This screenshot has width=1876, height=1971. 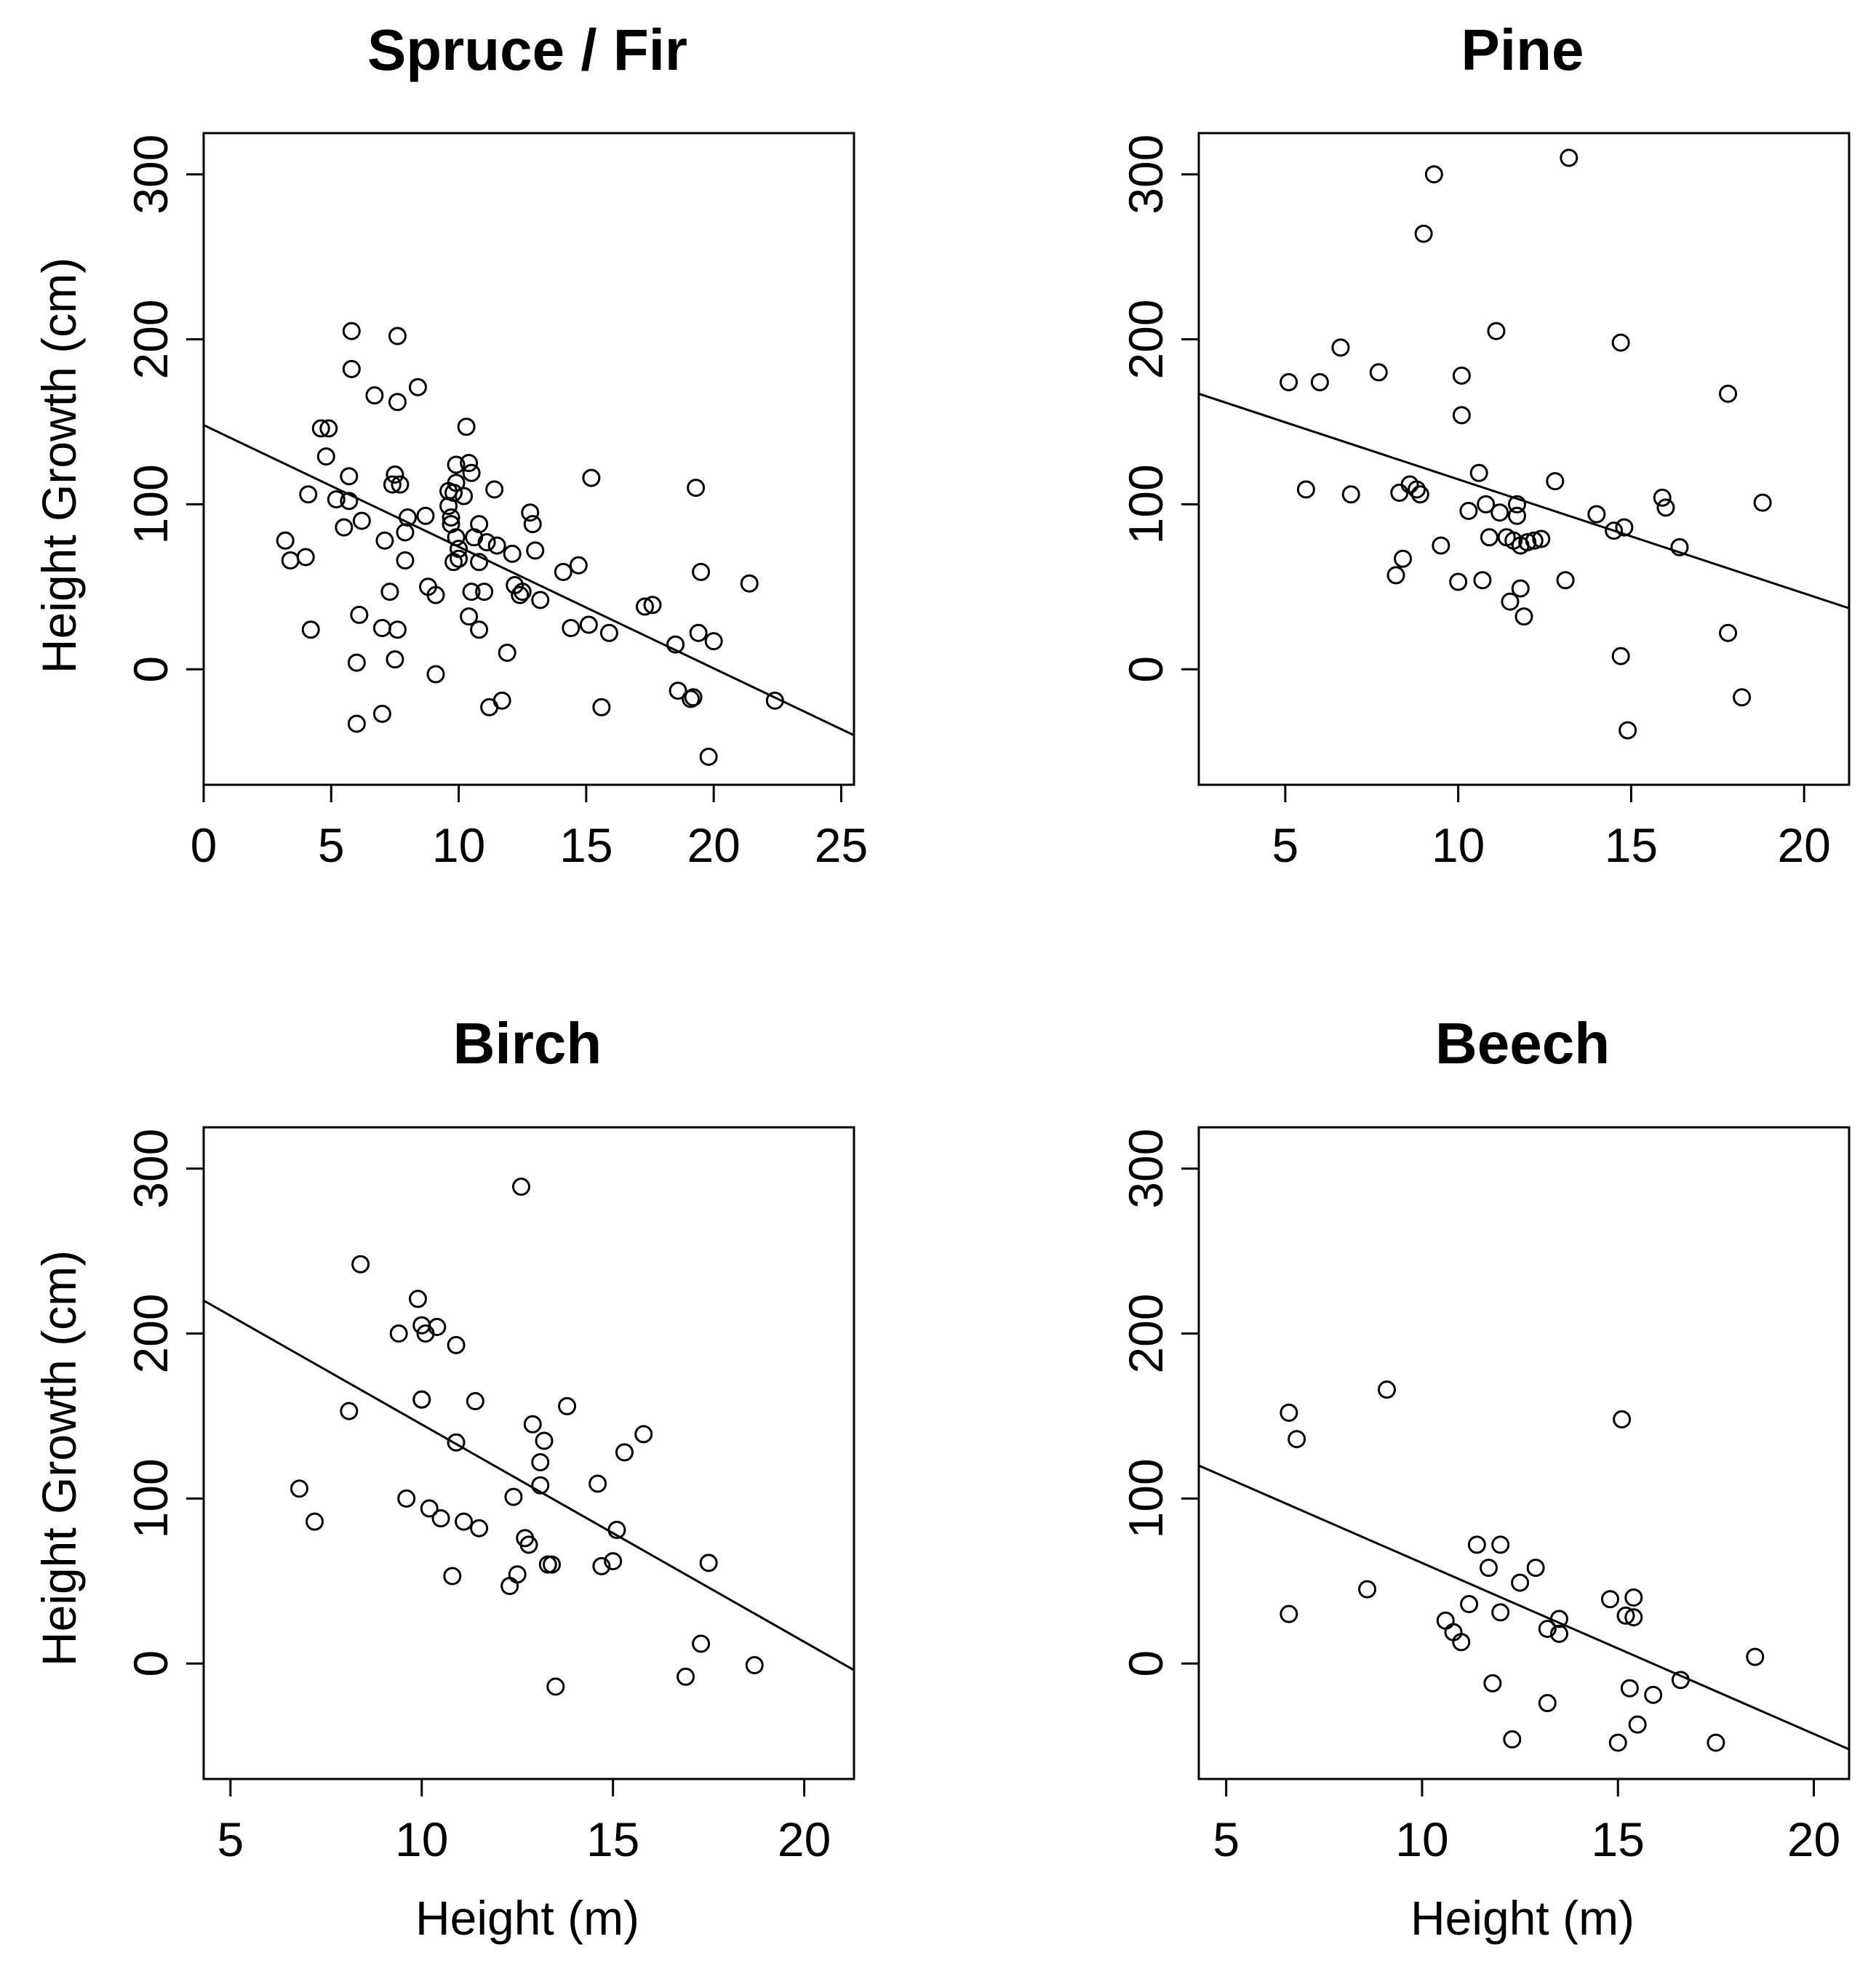 What do you see at coordinates (458, 845) in the screenshot?
I see `x-tick-label: 10` at bounding box center [458, 845].